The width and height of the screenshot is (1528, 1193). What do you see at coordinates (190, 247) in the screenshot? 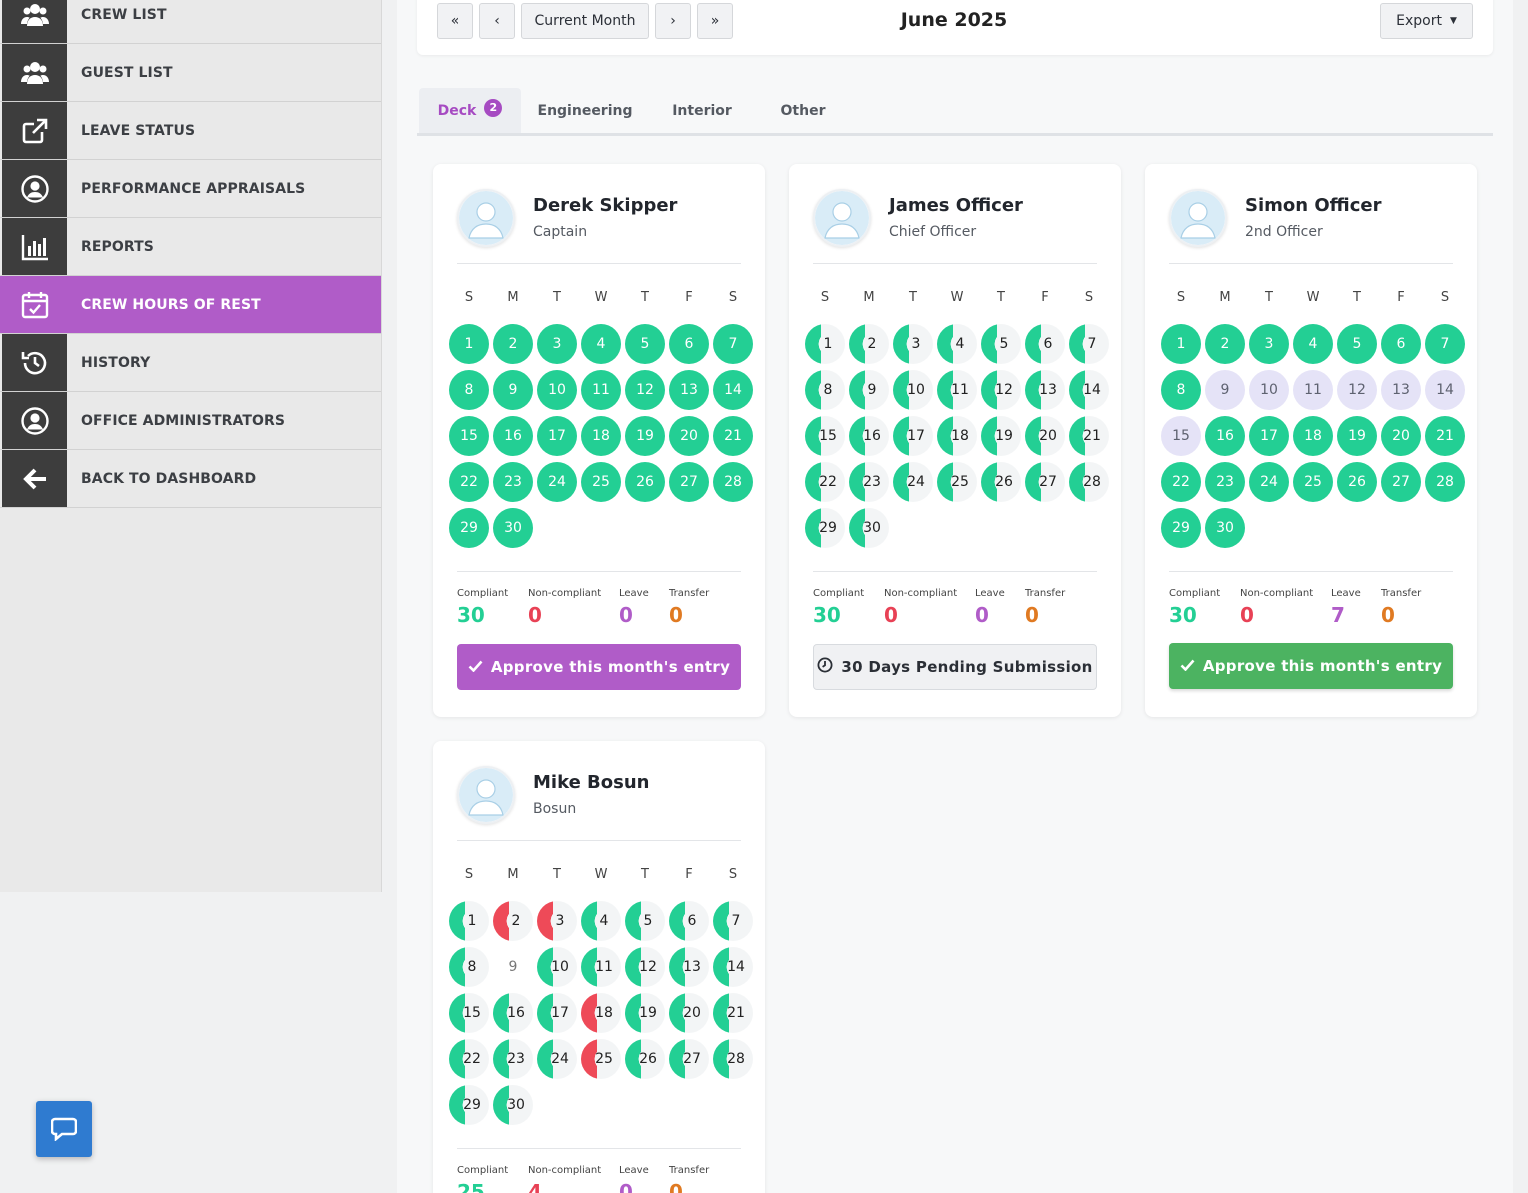
I see `sidebar-item-reports: REPORTS` at bounding box center [190, 247].